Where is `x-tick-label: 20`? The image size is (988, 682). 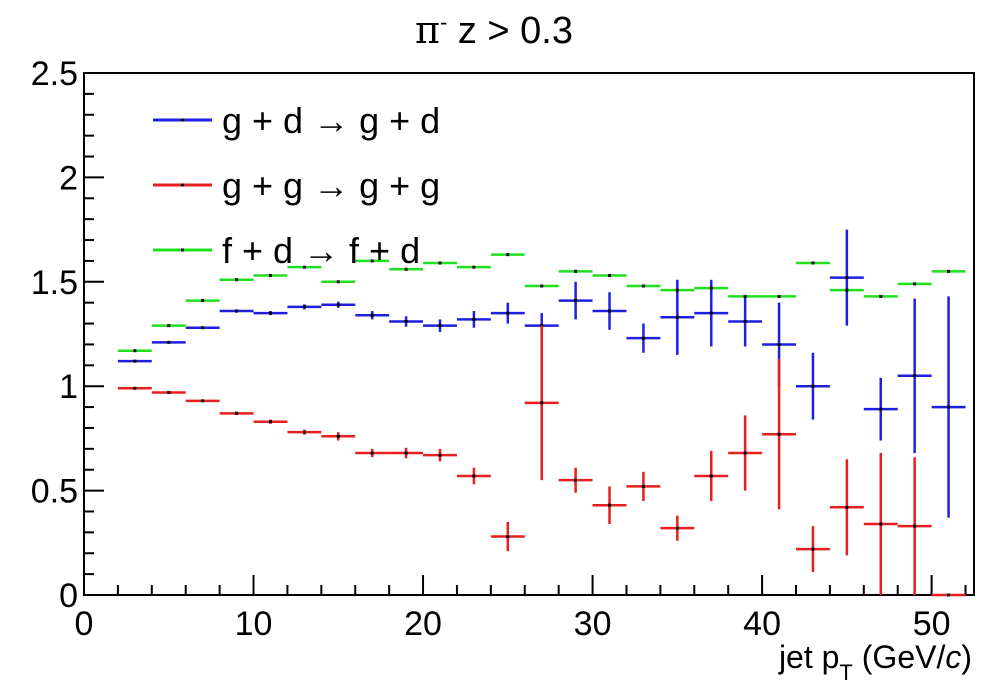
x-tick-label: 20 is located at coordinates (423, 624).